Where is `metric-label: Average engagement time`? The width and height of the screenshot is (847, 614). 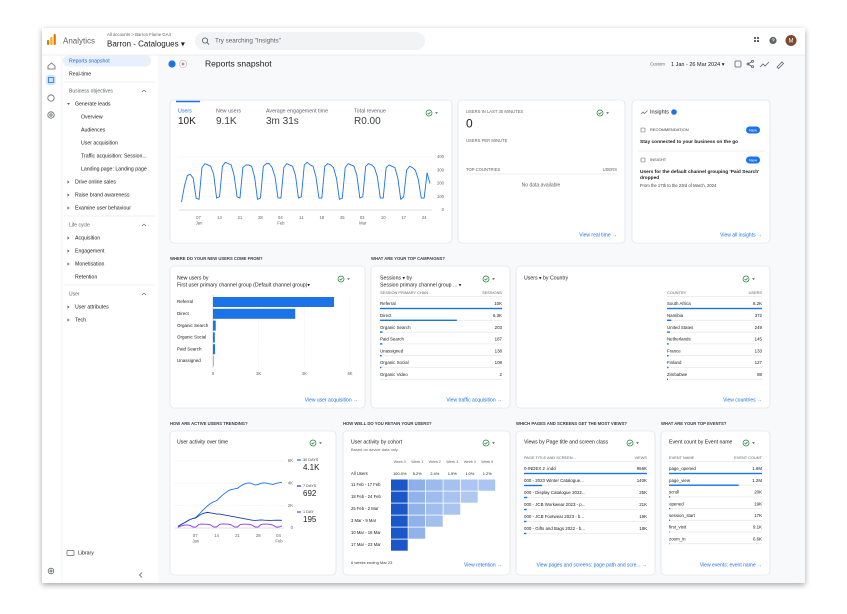
metric-label: Average engagement time is located at coordinates (297, 111).